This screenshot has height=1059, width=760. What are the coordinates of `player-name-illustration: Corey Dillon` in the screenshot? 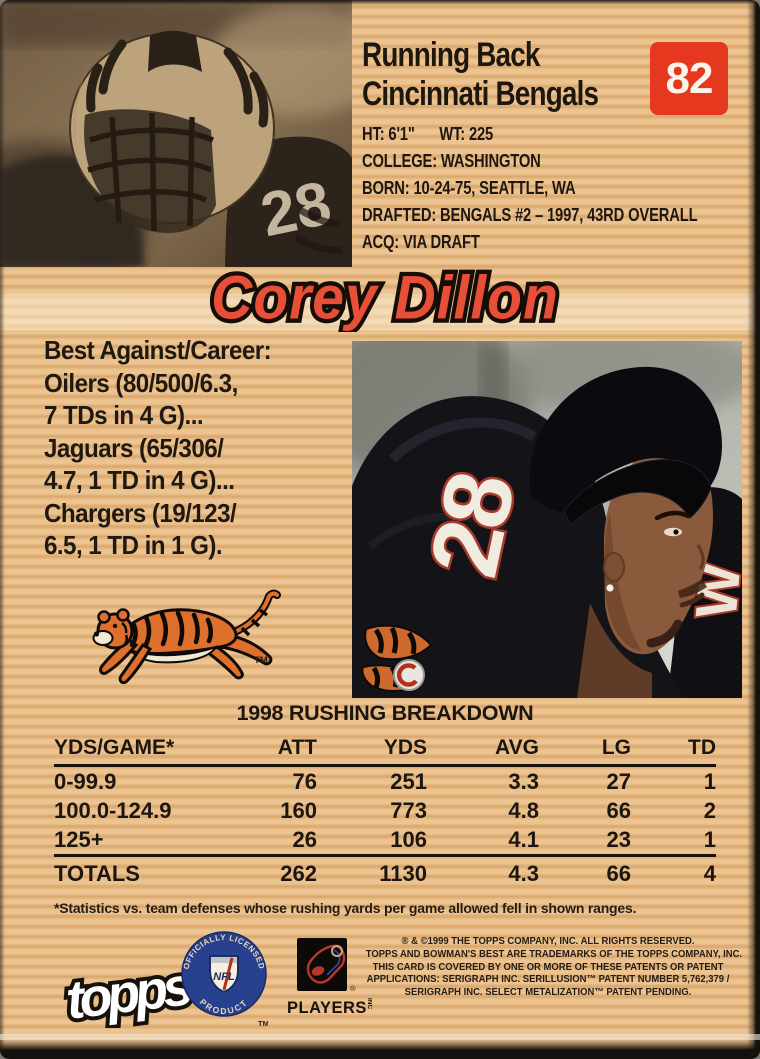 It's located at (384, 297).